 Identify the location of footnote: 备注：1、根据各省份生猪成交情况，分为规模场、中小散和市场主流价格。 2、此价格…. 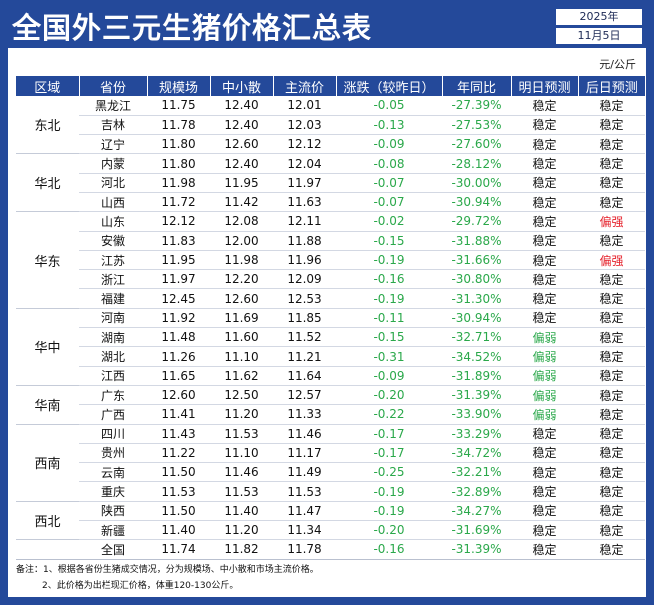
(167, 578).